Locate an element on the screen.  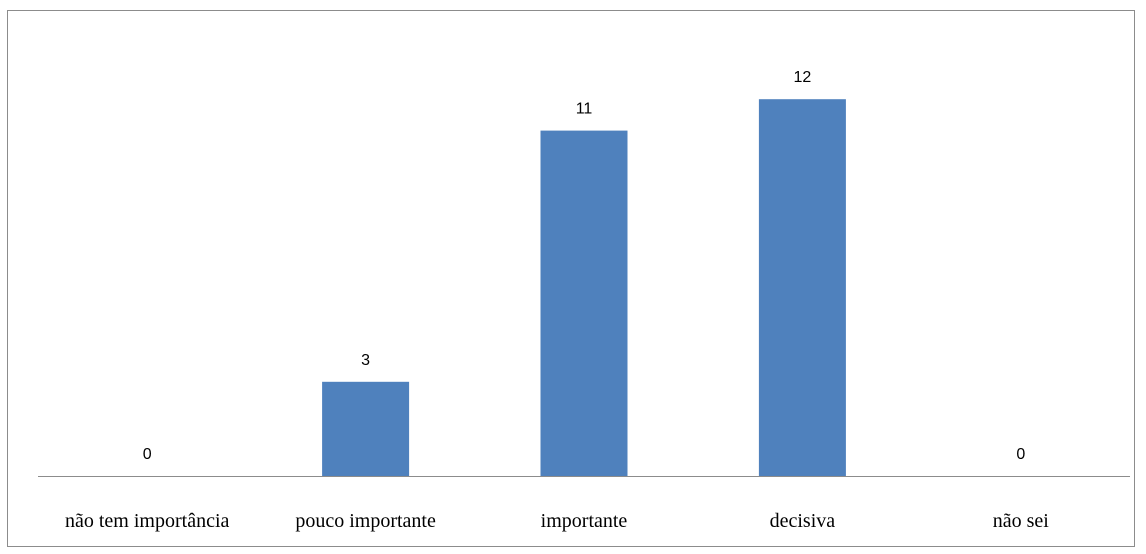
category-label-4: não sei is located at coordinates (1021, 521).